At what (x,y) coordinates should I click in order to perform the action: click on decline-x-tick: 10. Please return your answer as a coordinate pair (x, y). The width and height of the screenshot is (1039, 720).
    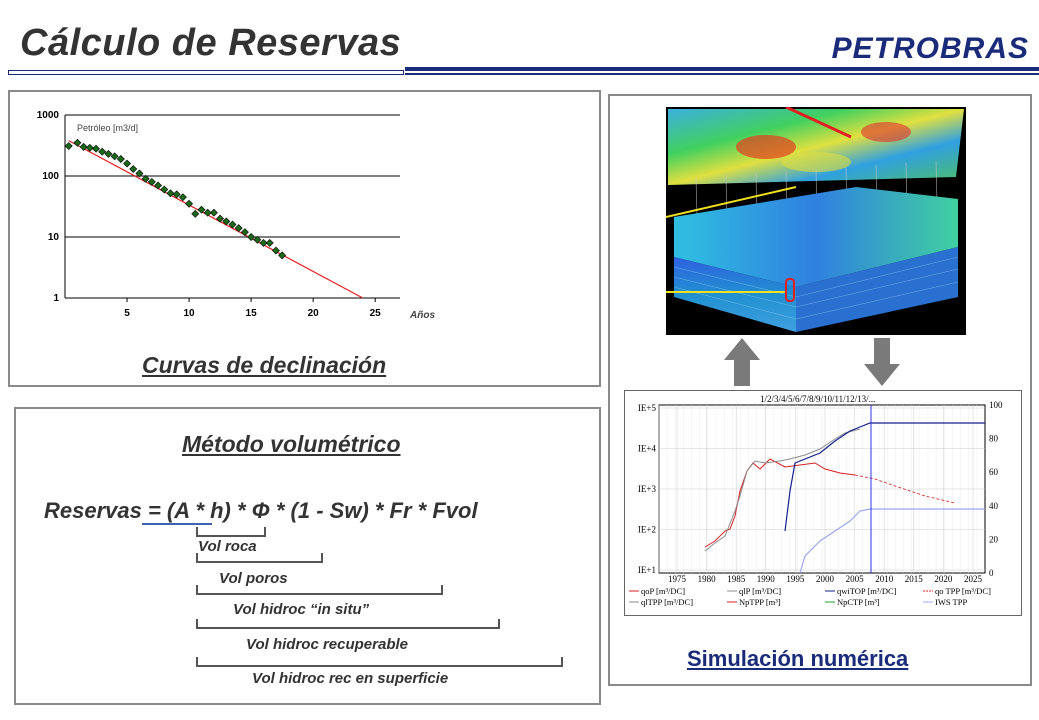
    Looking at the image, I should click on (190, 313).